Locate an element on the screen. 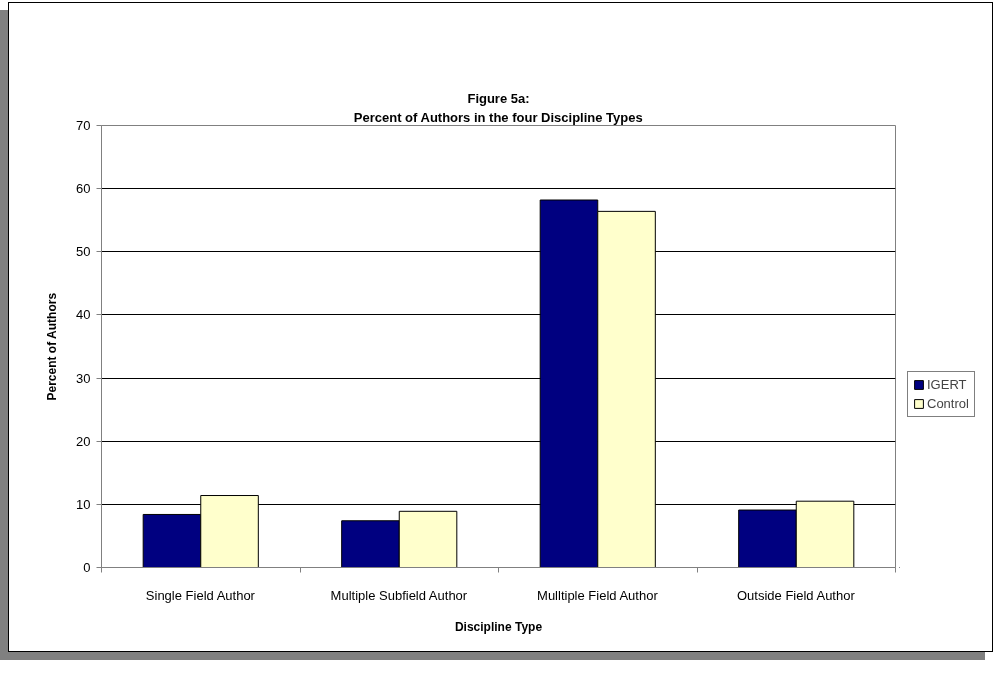 The height and width of the screenshot is (675, 1005). y-tick-label: 60 is located at coordinates (83, 189).